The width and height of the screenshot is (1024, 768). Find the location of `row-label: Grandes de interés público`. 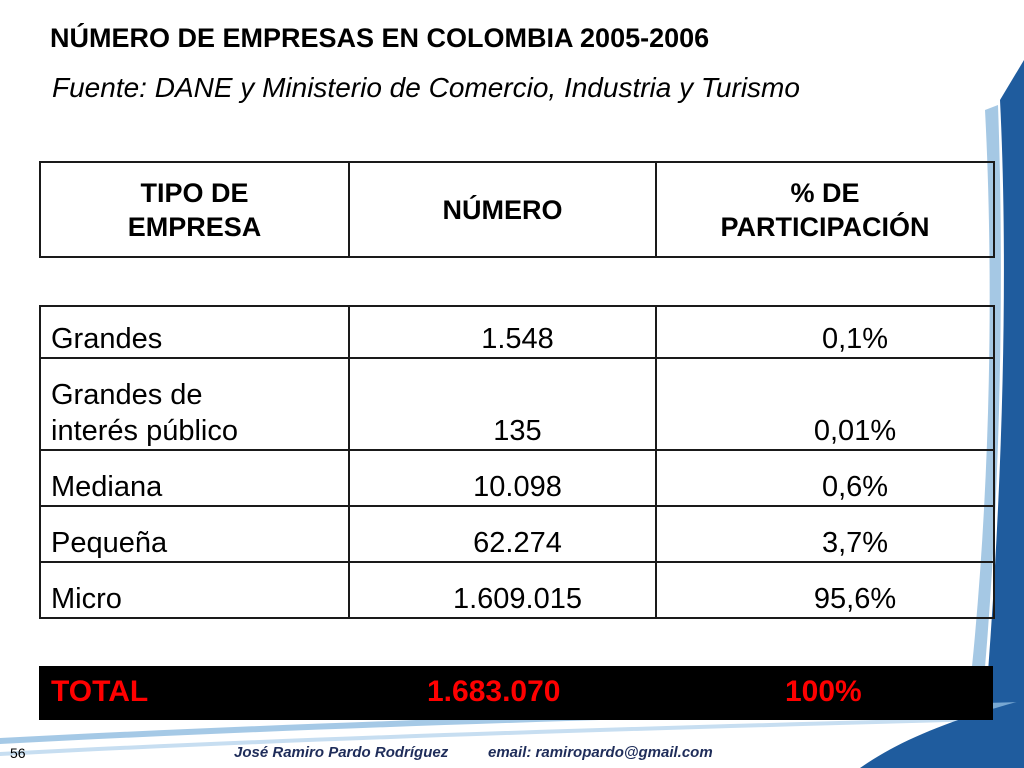

row-label: Grandes de interés público is located at coordinates (194, 404).